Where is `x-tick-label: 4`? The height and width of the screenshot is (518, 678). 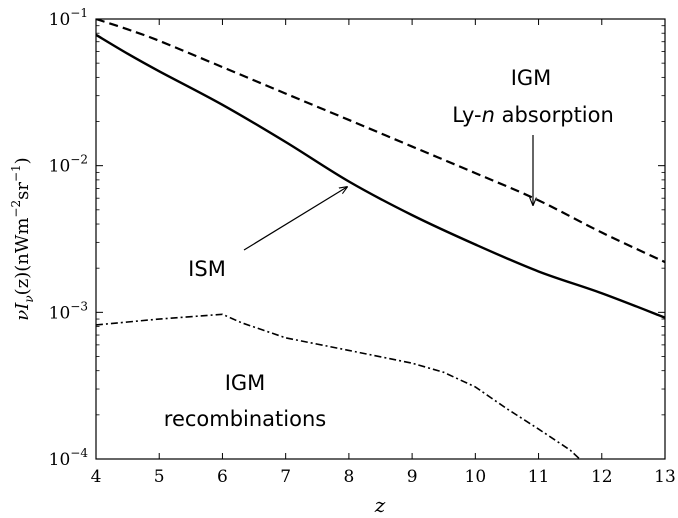
x-tick-label: 4 is located at coordinates (96, 477).